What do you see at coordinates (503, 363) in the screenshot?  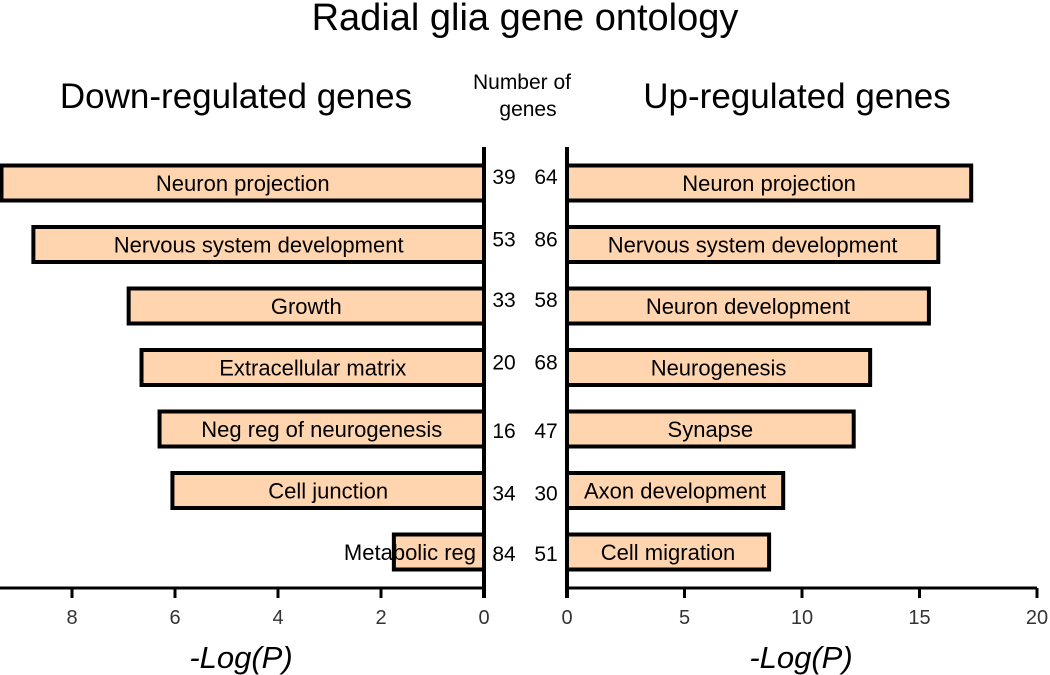 I see `down-gene-count: 20` at bounding box center [503, 363].